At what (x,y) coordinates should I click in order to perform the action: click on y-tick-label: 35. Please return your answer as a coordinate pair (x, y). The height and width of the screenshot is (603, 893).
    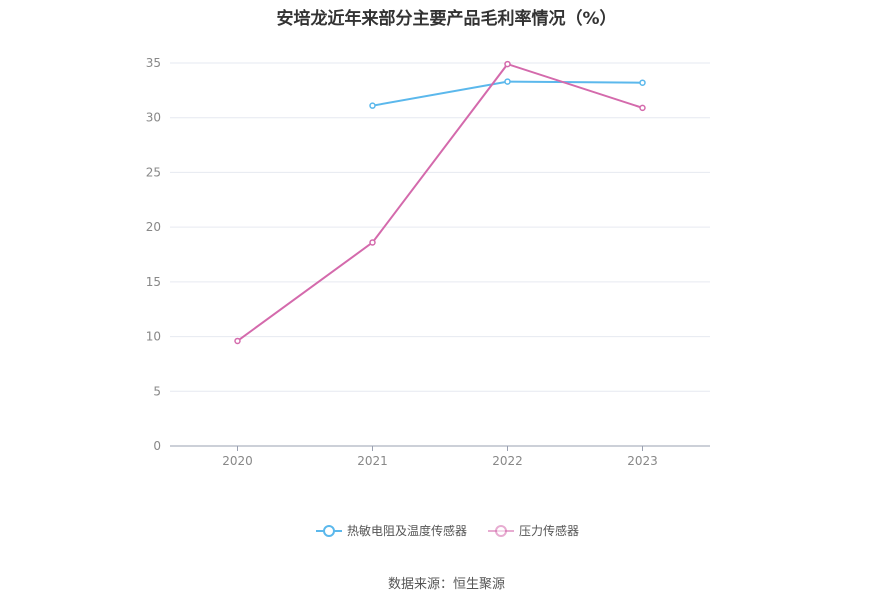
    Looking at the image, I should click on (153, 63).